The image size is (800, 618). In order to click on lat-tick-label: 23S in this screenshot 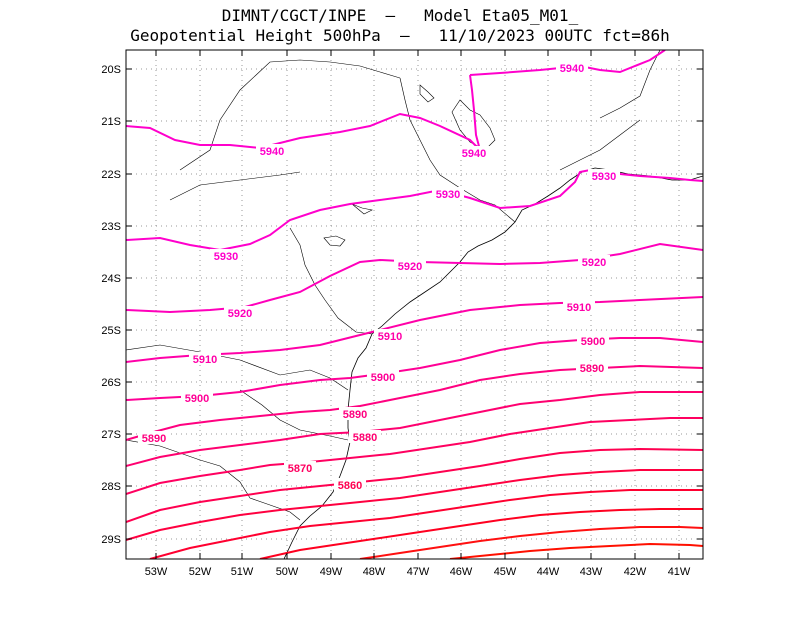, I will do `click(111, 227)`.